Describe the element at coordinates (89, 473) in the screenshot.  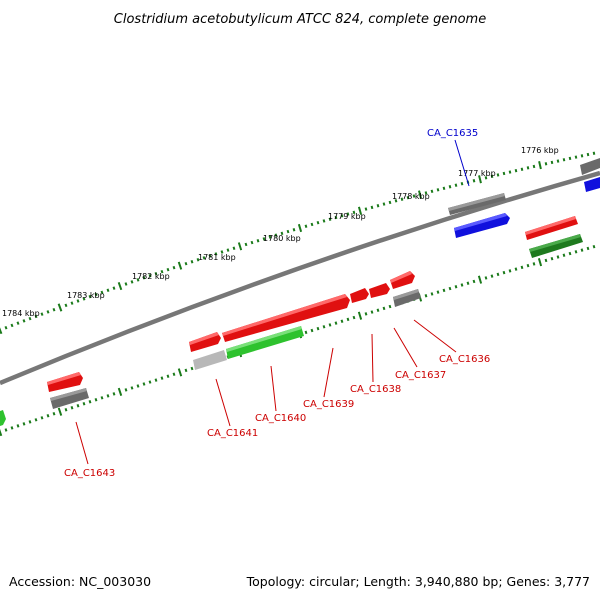
I see `gene-label-CA_C1643: CA_C1643` at that location.